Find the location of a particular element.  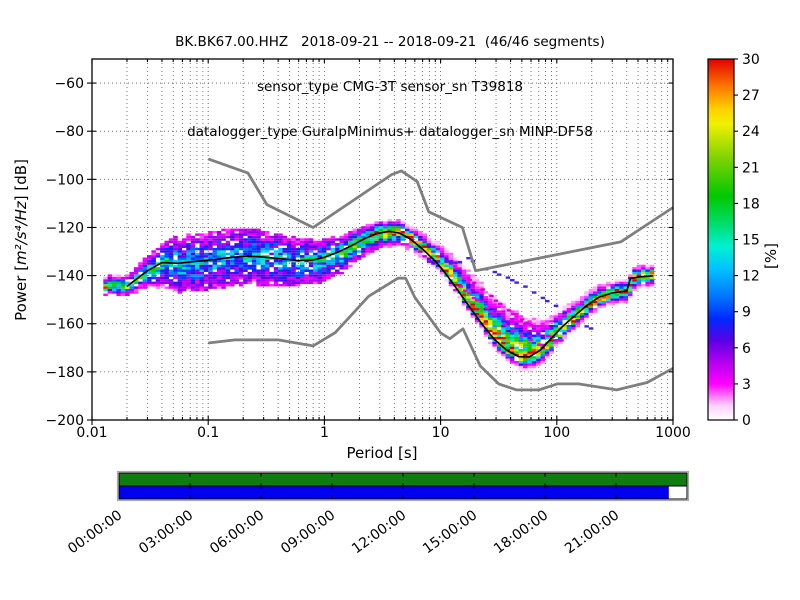

y-tick-label: −100 is located at coordinates (65, 180).